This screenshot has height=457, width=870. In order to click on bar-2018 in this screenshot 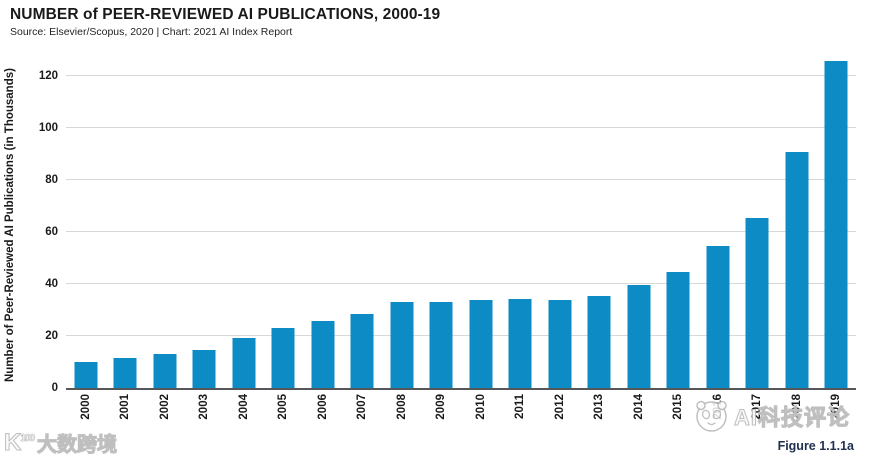, I will do `click(797, 269)`.